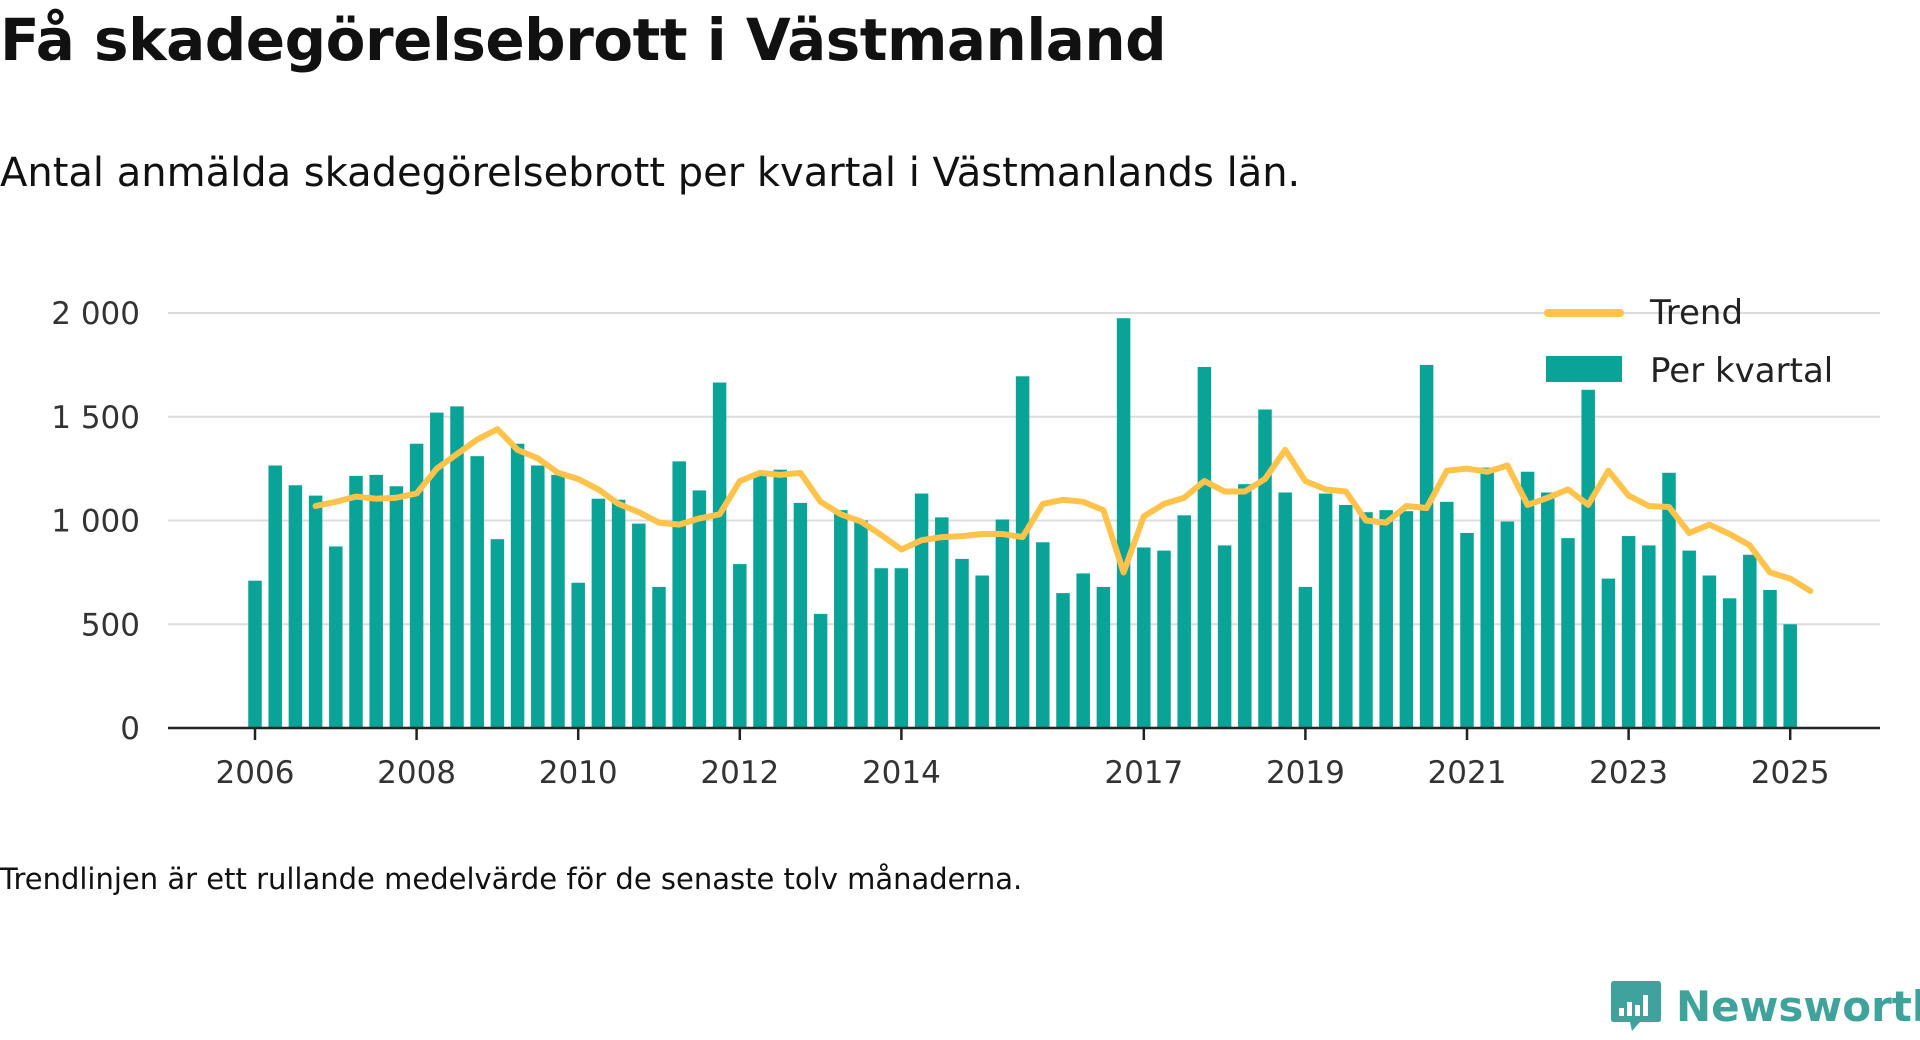 The width and height of the screenshot is (1920, 1040). Describe the element at coordinates (583, 40) in the screenshot. I see `chart-title: Få skadegörelsebrott i Västmanland` at that location.